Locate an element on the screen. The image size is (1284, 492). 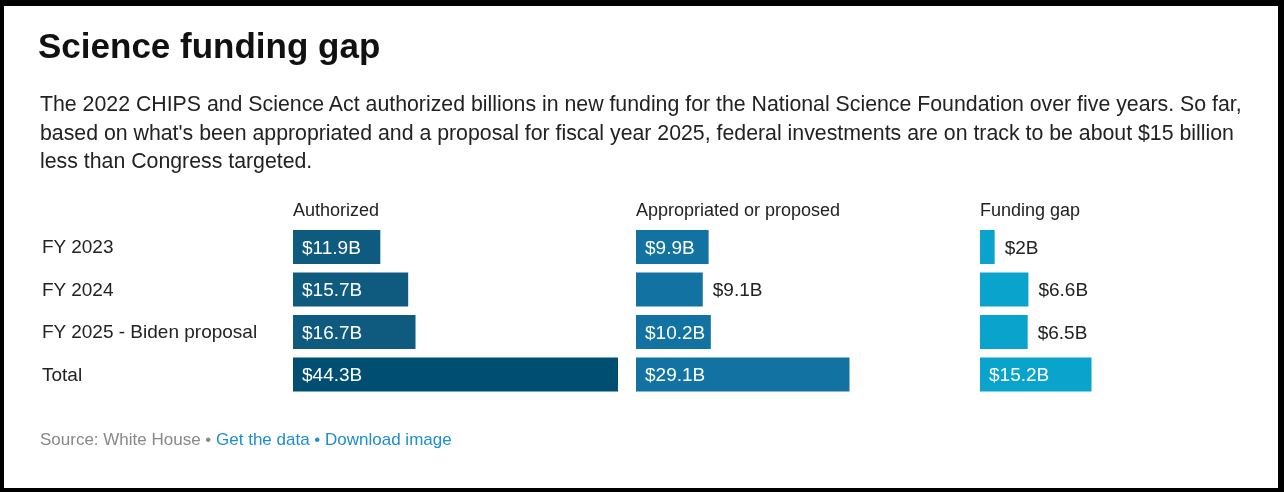
data-label: $6.5B is located at coordinates (1062, 332).